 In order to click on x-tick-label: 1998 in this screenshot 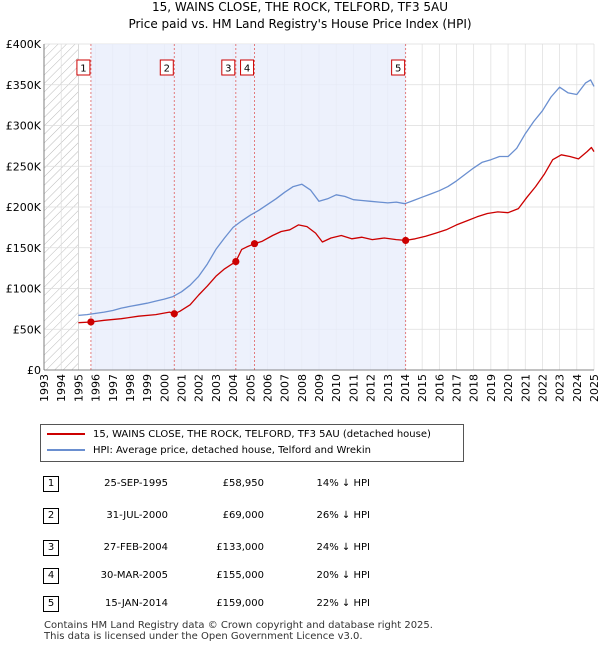, I will do `click(130, 388)`.